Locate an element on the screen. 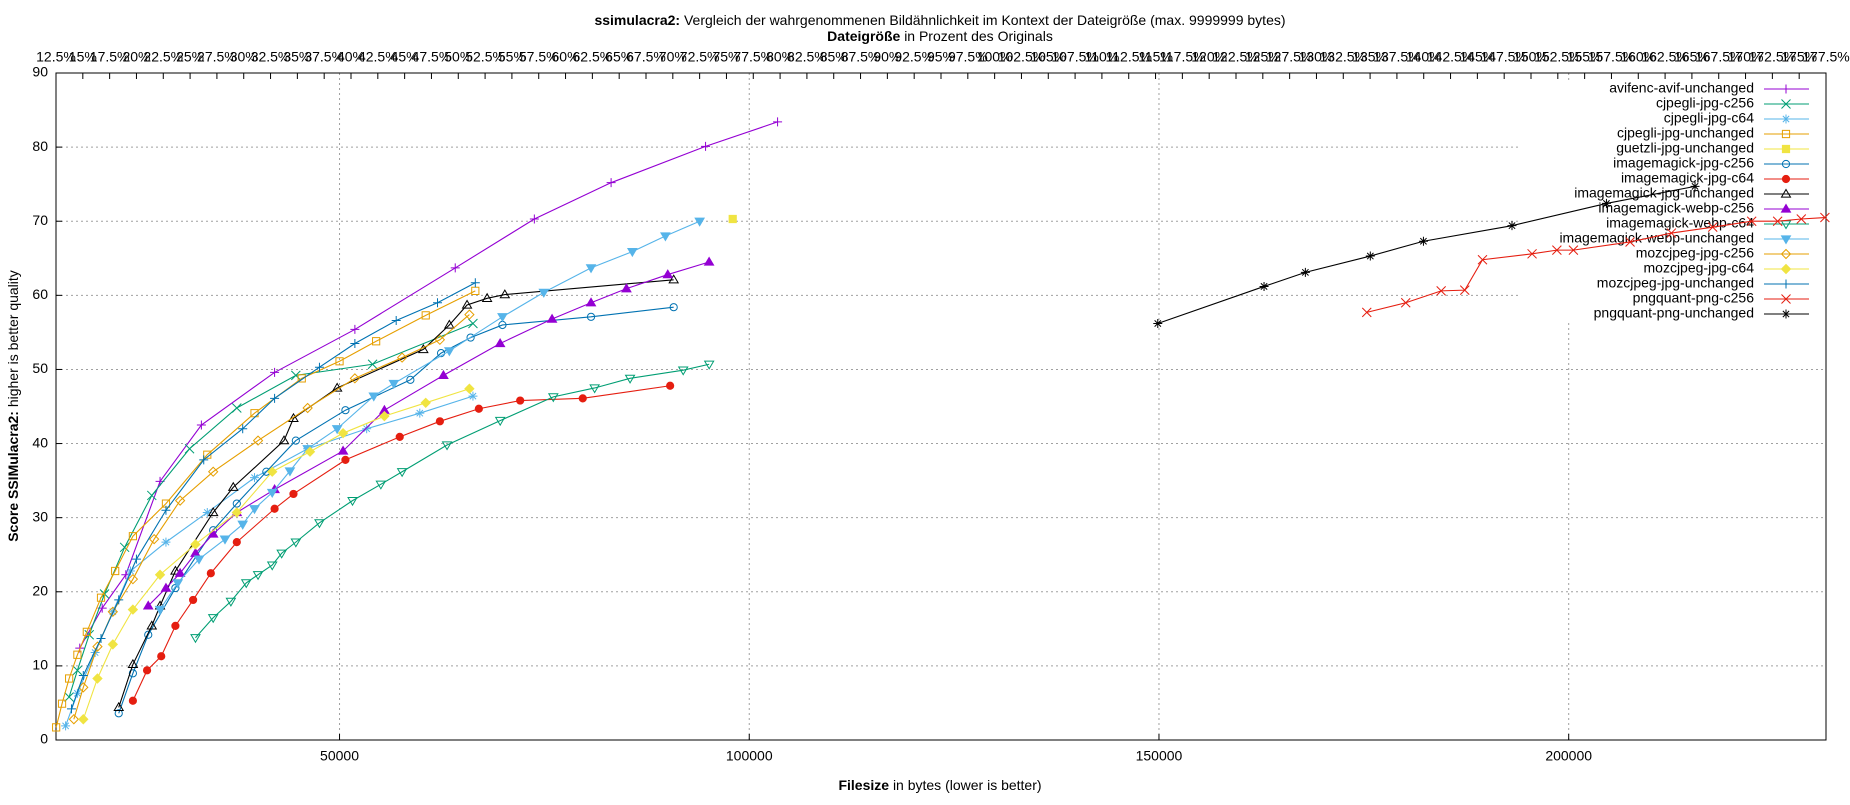  x2-tick-label: 112.5% is located at coordinates (1129, 57).